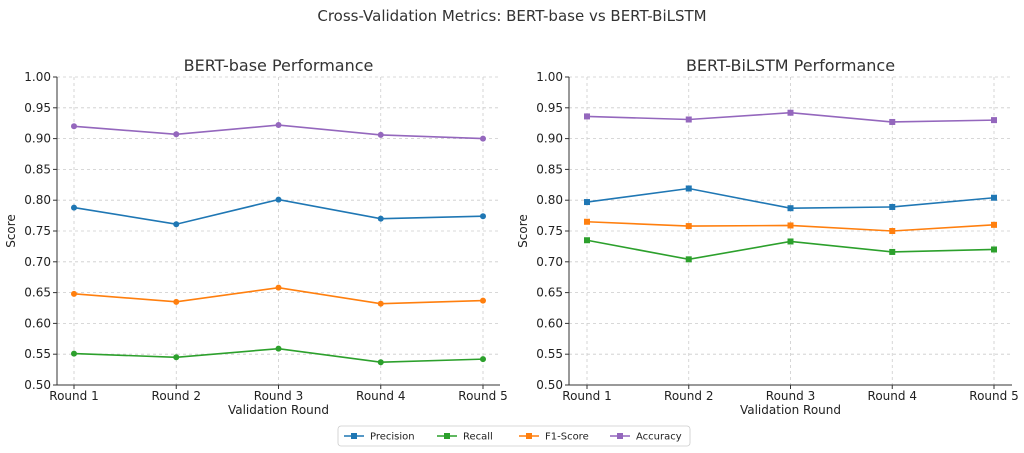 The width and height of the screenshot is (1024, 453). What do you see at coordinates (379, 437) in the screenshot?
I see `legend-item-precision: Precision` at bounding box center [379, 437].